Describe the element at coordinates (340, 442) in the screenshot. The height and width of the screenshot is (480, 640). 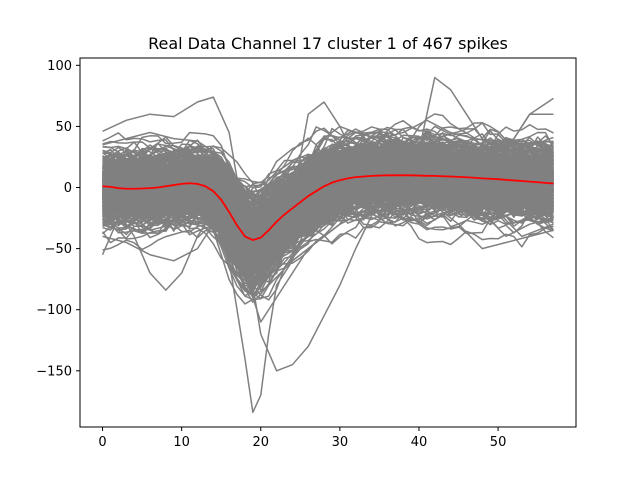
I see `x-tick-label: 30` at that location.